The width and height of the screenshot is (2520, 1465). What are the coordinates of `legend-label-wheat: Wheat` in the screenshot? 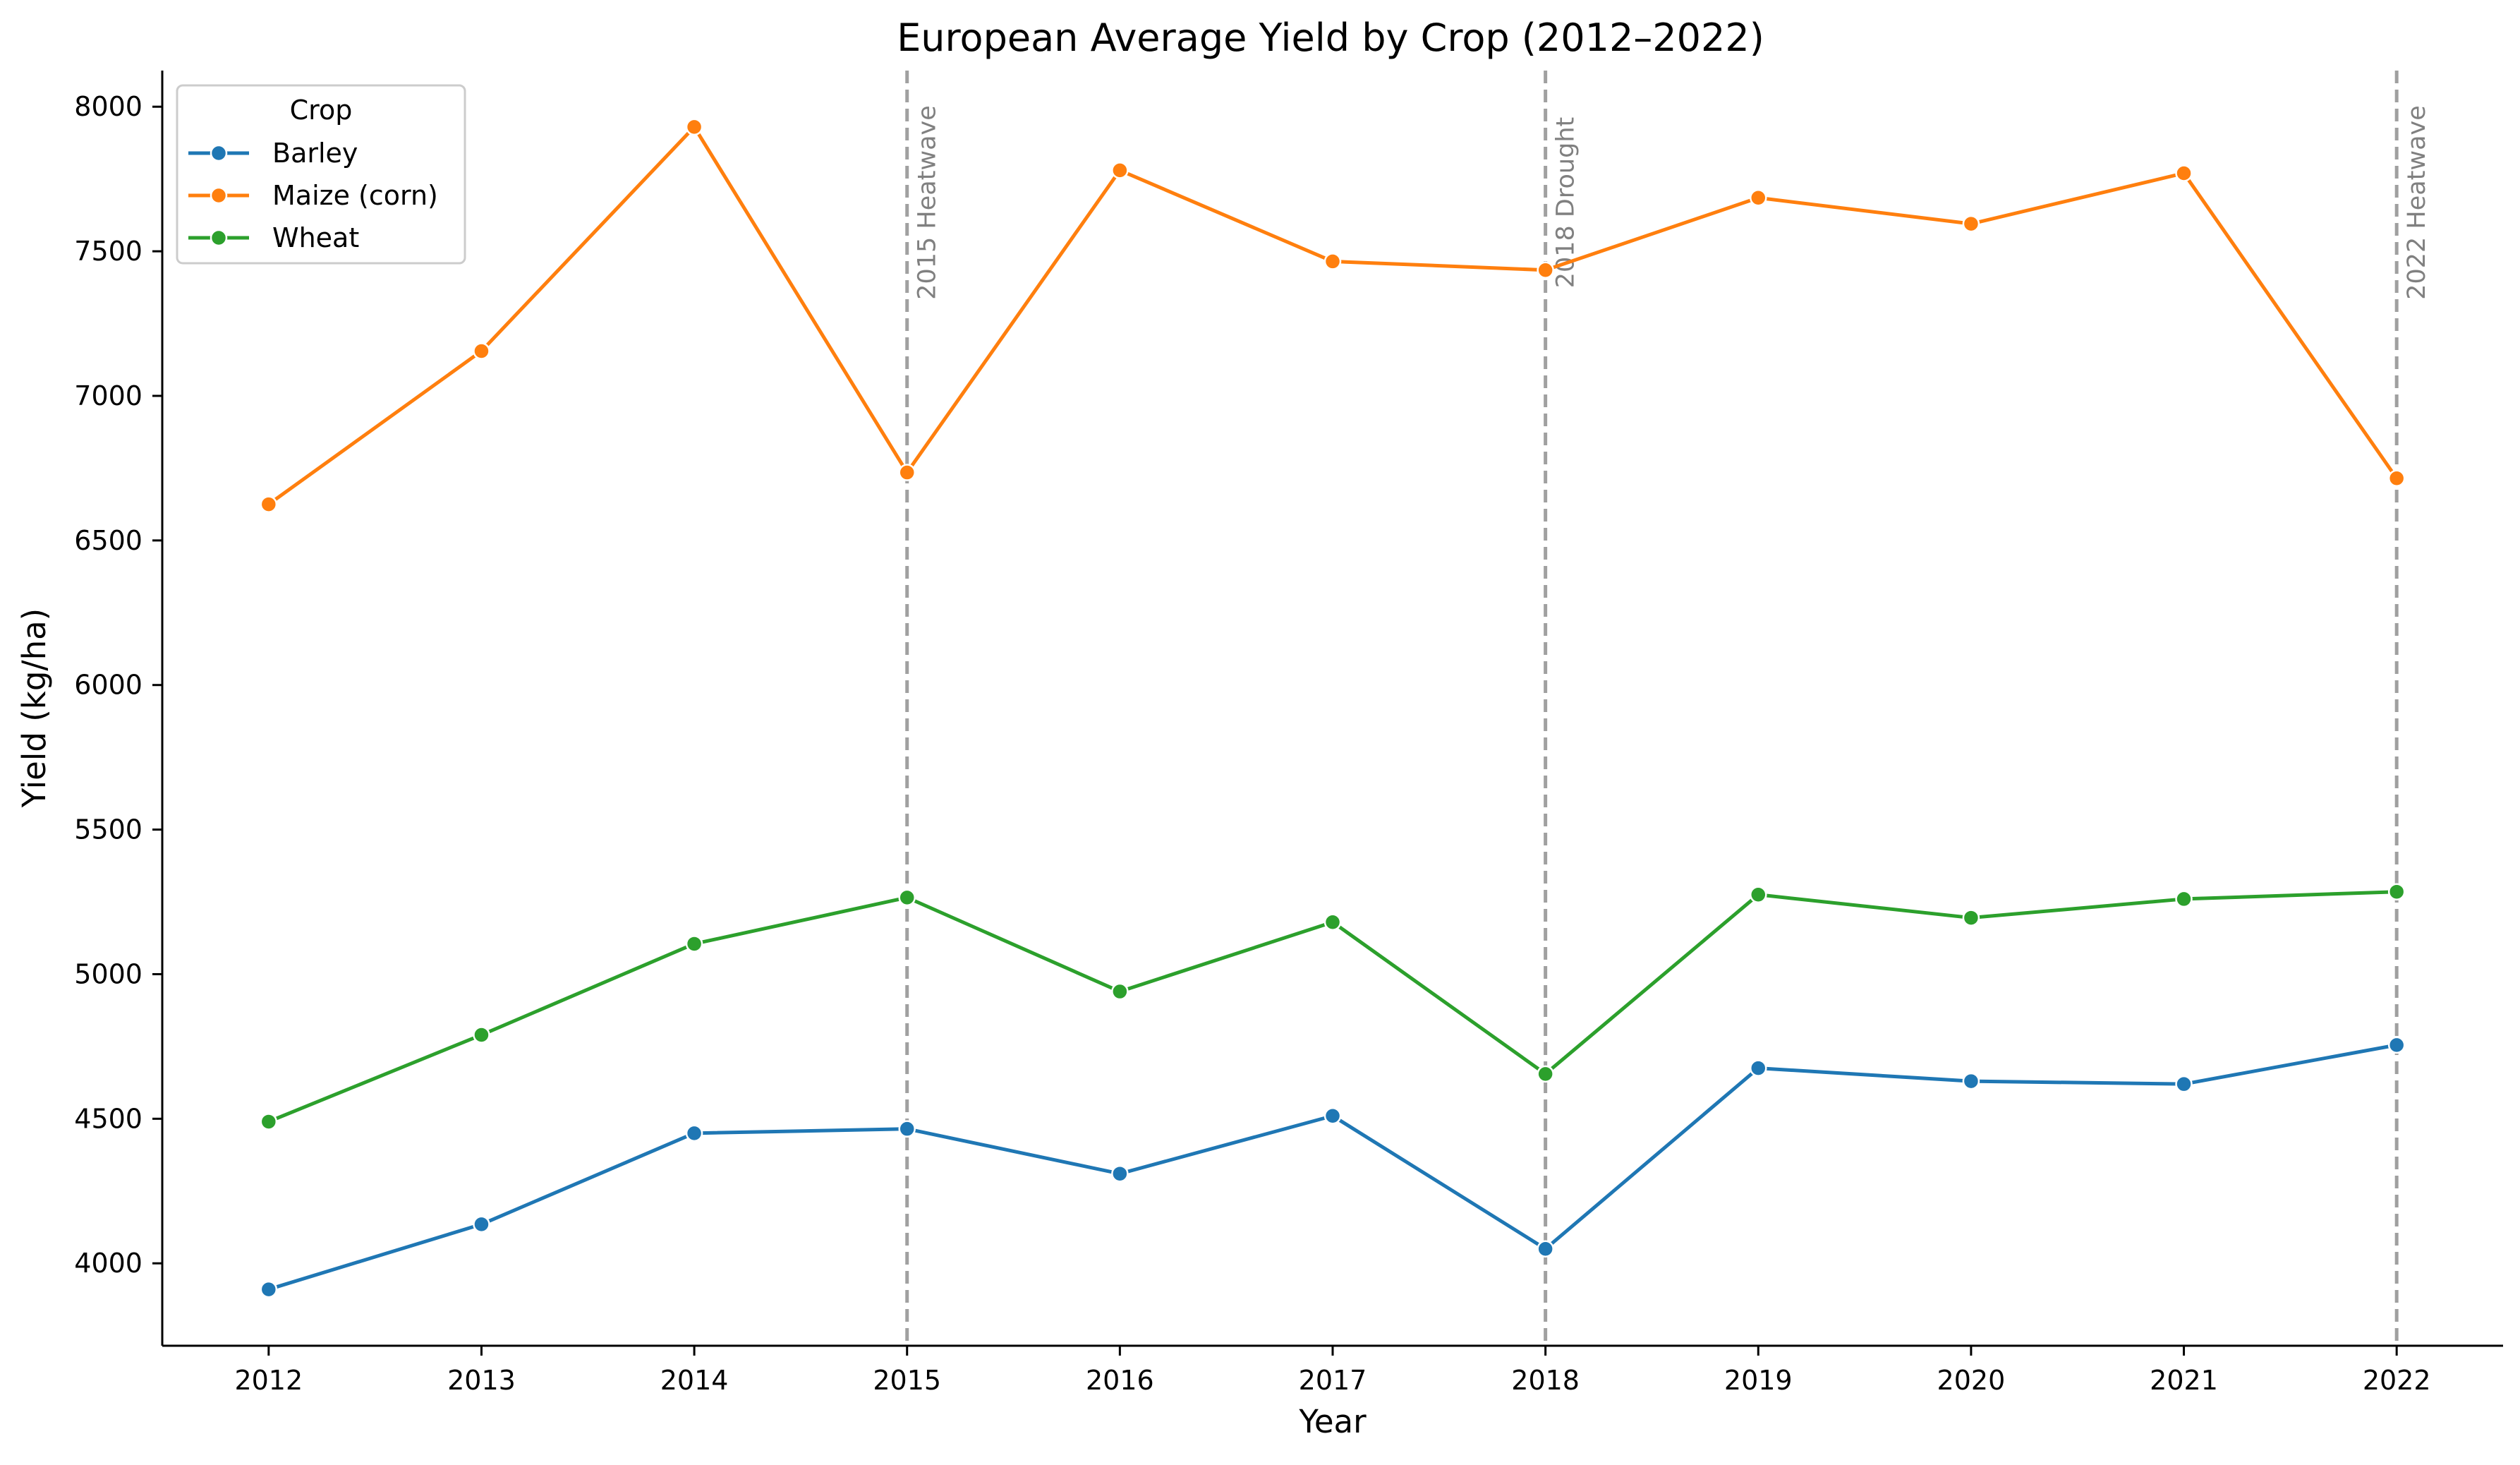 It's located at (316, 238).